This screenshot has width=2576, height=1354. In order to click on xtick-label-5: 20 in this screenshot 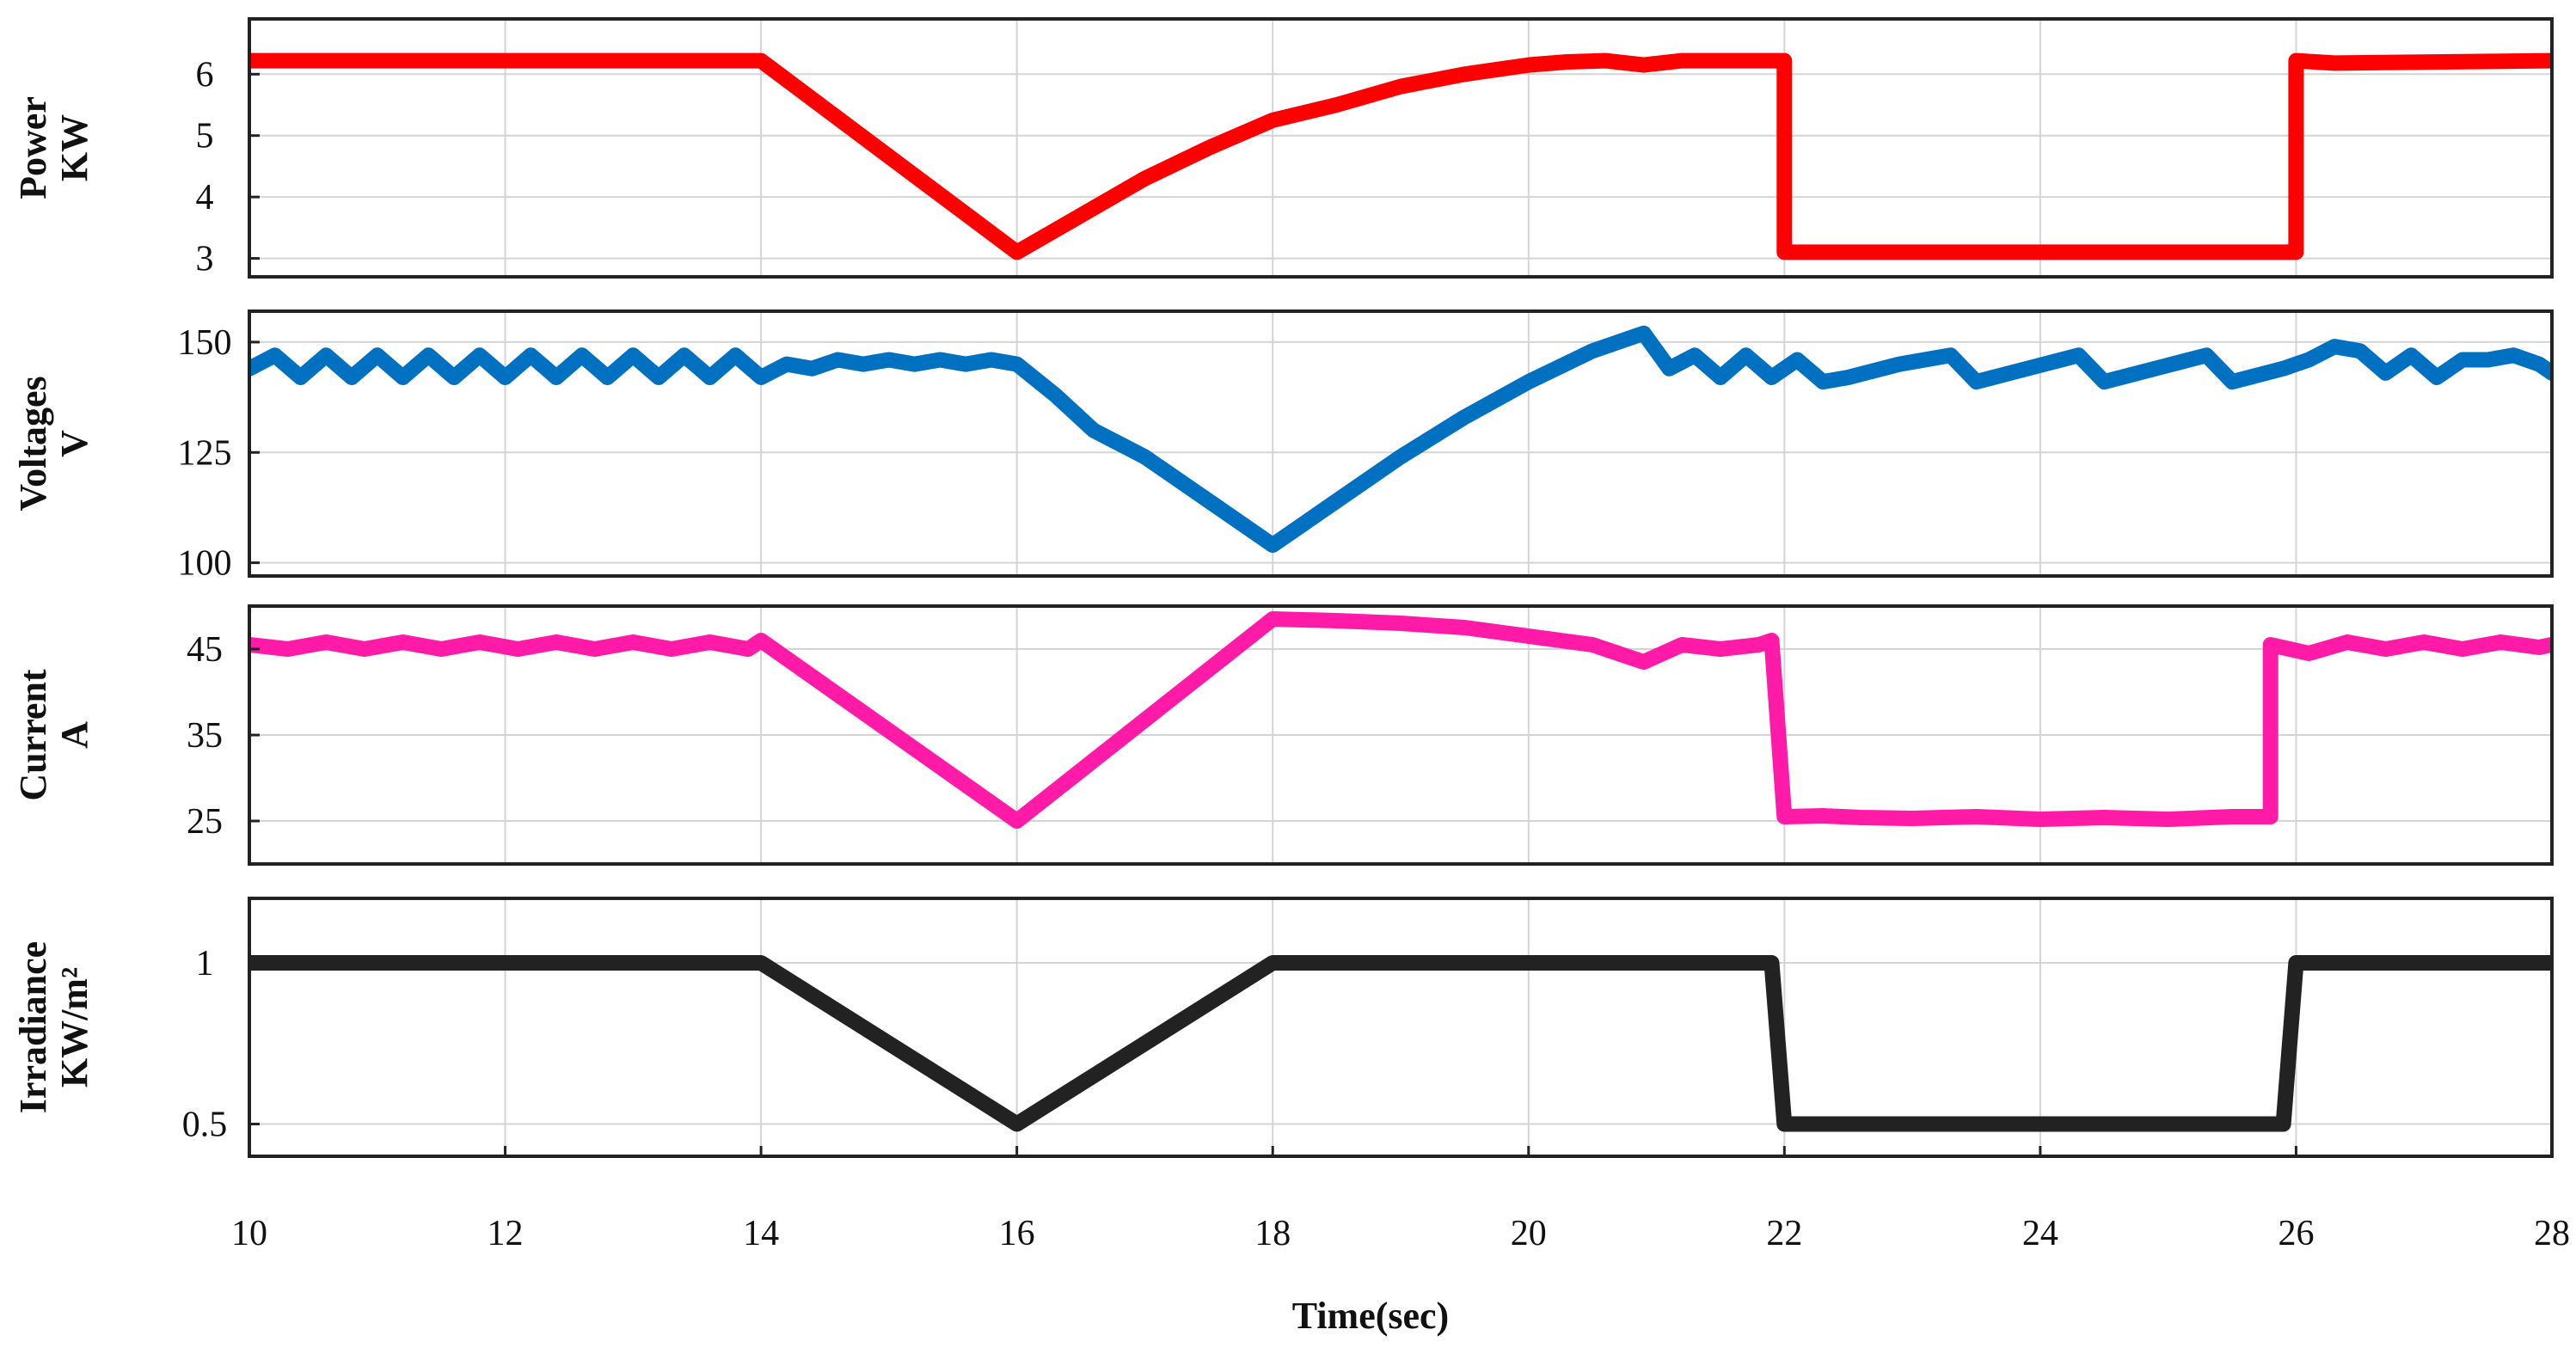, I will do `click(1529, 1233)`.